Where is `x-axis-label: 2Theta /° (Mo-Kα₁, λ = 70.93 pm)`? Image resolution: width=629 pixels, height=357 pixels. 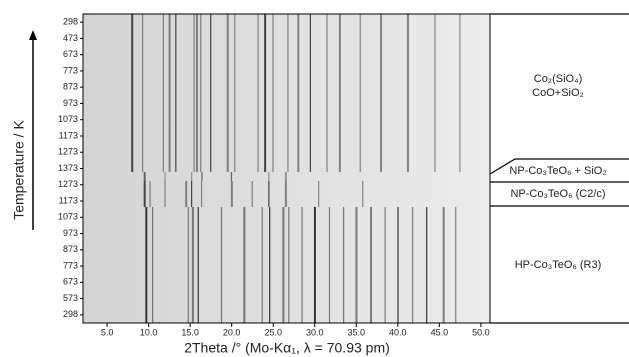
x-axis-label: 2Theta /° (Mo-Kα₁, λ = 70.93 pm) is located at coordinates (287, 348).